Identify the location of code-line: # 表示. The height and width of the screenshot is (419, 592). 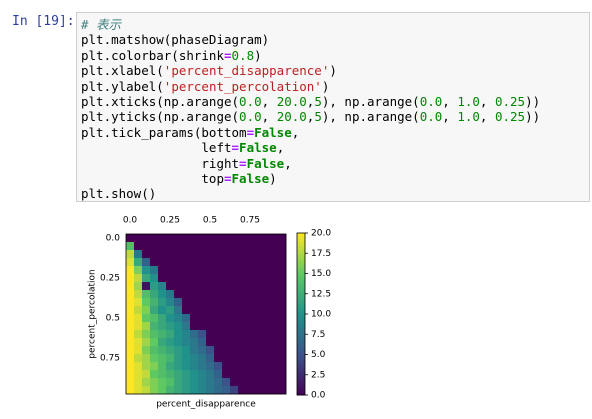
(101, 24).